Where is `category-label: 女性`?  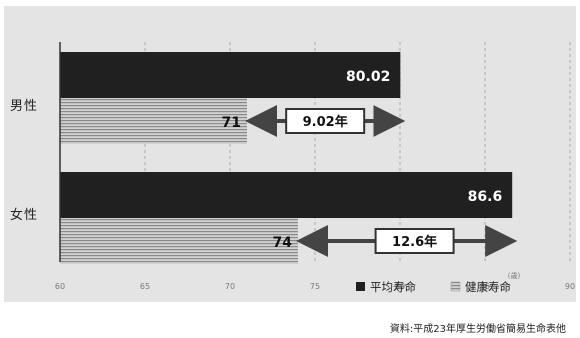 category-label: 女性 is located at coordinates (24, 215).